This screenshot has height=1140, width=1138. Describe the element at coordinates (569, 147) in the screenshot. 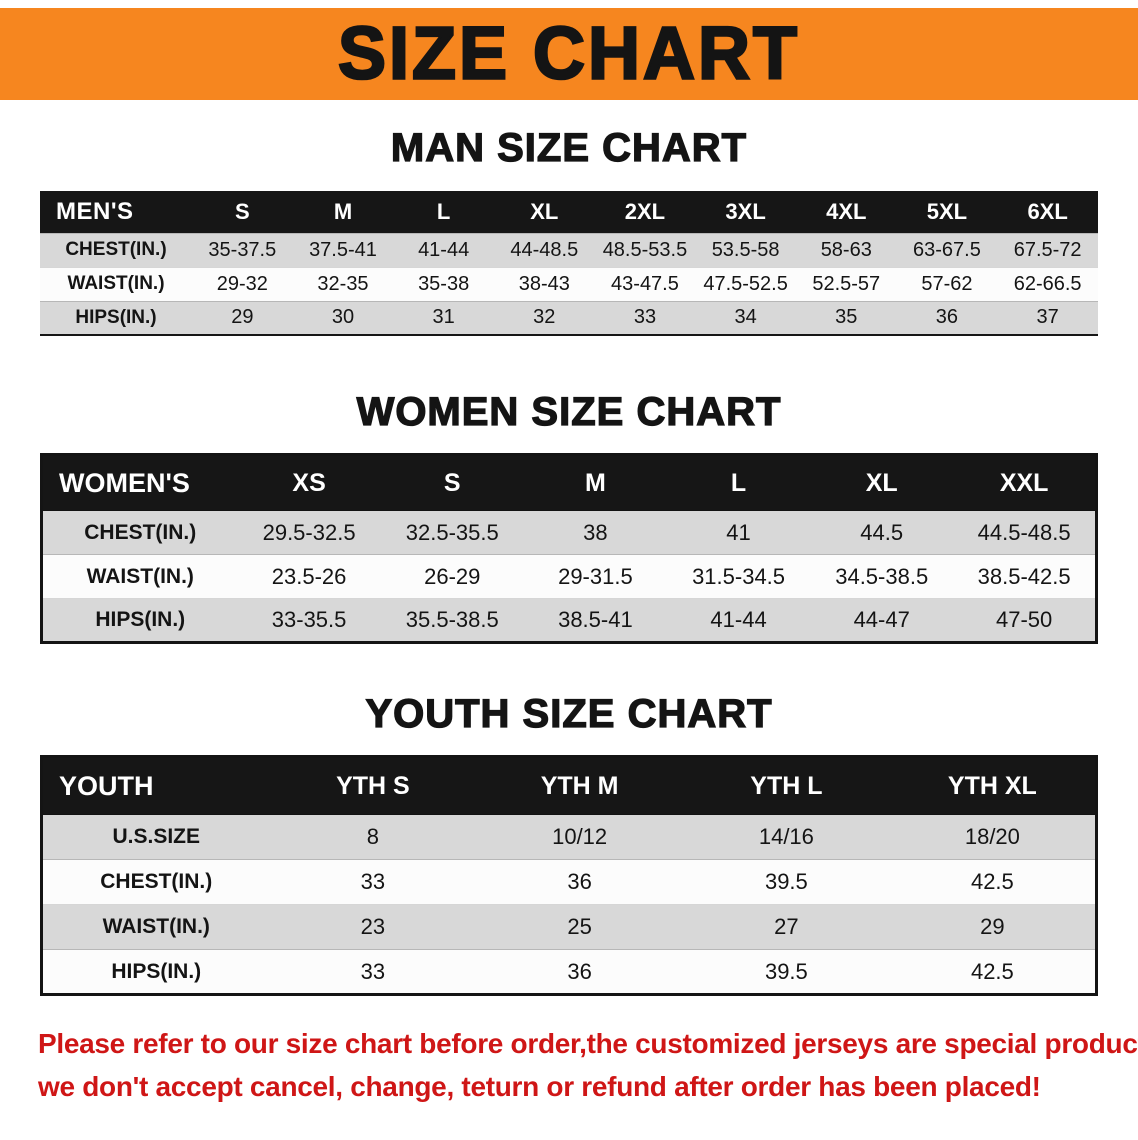

I see `men-section-title: MAN SIZE CHART` at that location.